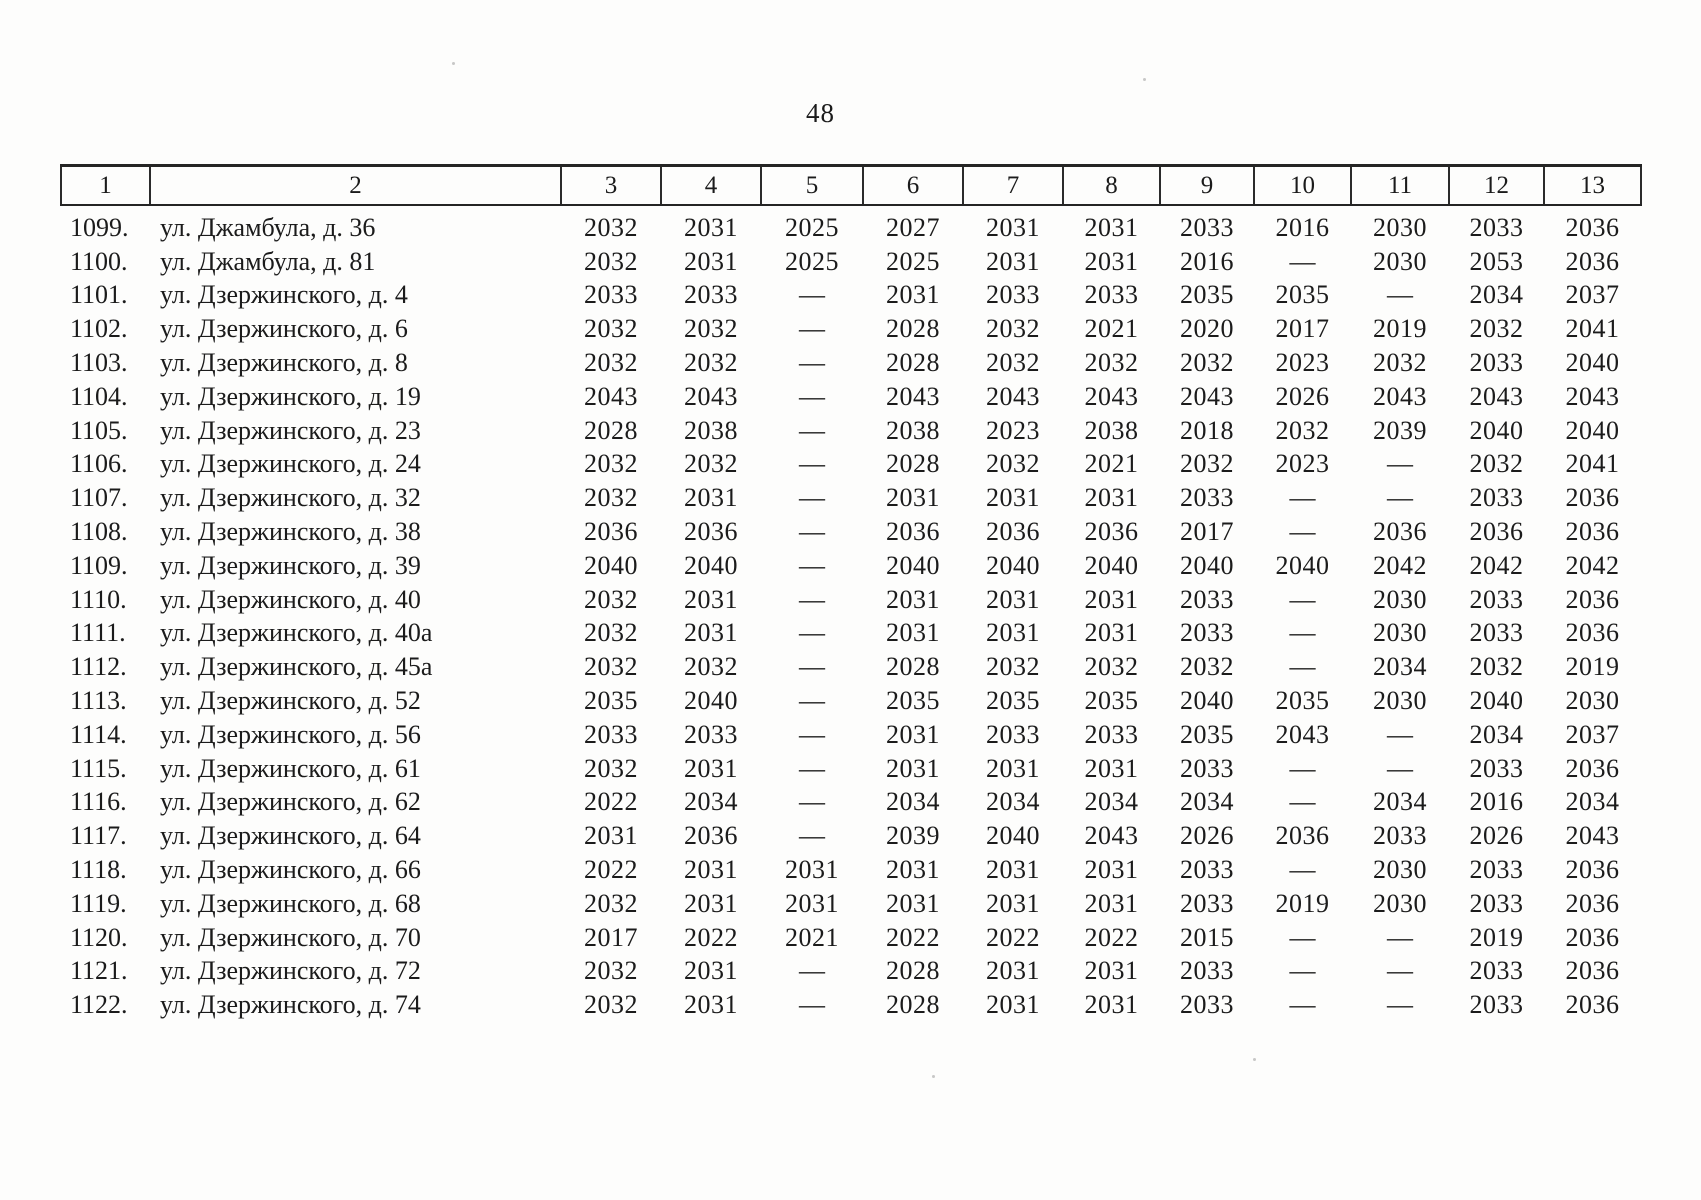 The image size is (1701, 1200). I want to click on row-address: ул. Дзержинского, д. 74, so click(290, 1005).